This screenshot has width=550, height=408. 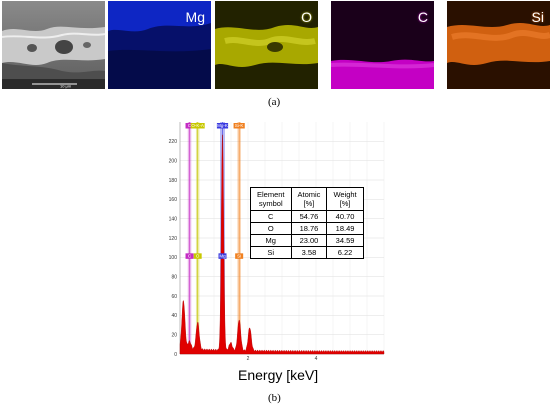 I want to click on y-tick-labels: 0 20 40 60 80 100 120 140 160 180 200 220, so click(x=173, y=248).